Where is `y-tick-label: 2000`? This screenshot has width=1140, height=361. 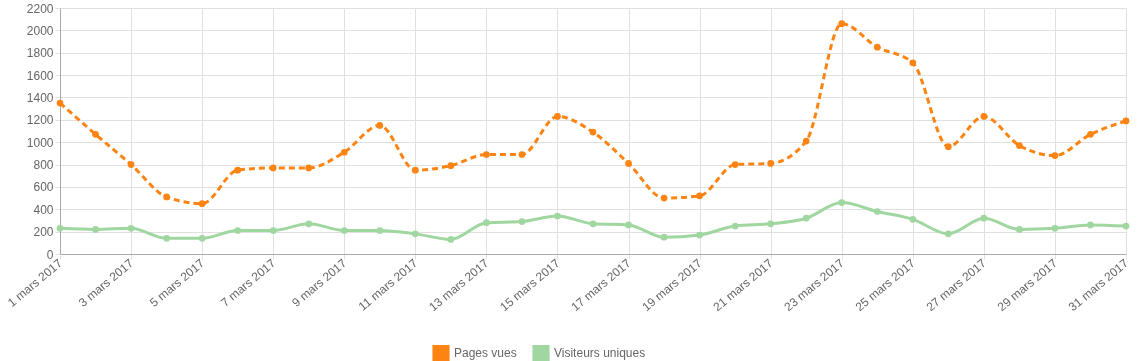
y-tick-label: 2000 is located at coordinates (40, 30).